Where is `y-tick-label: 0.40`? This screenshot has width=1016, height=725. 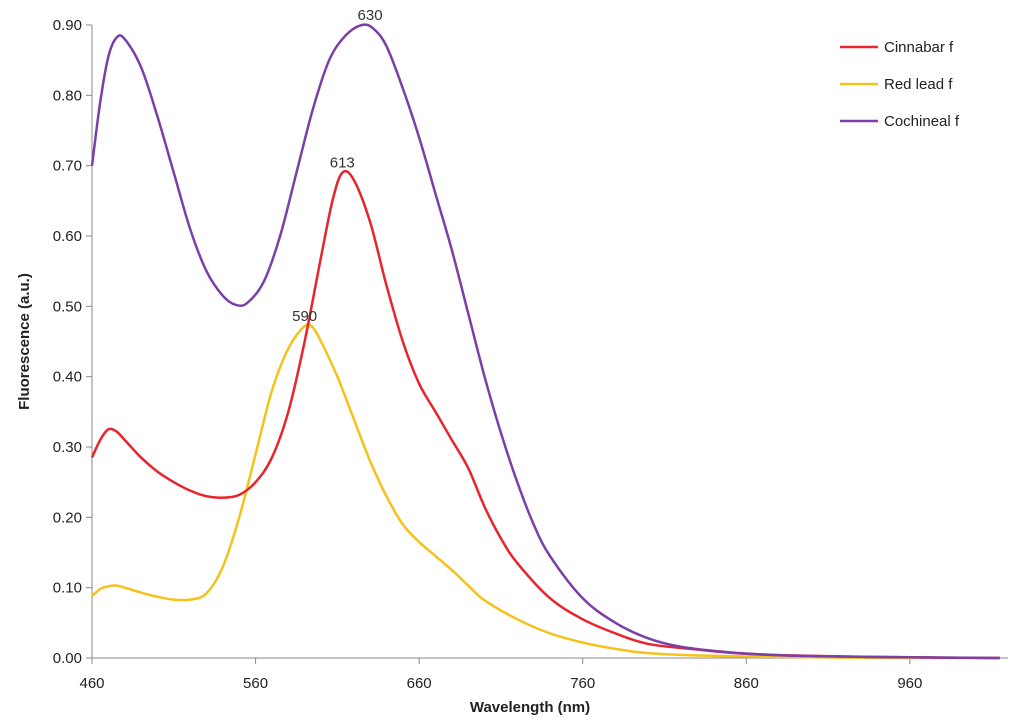 y-tick-label: 0.40 is located at coordinates (67, 377).